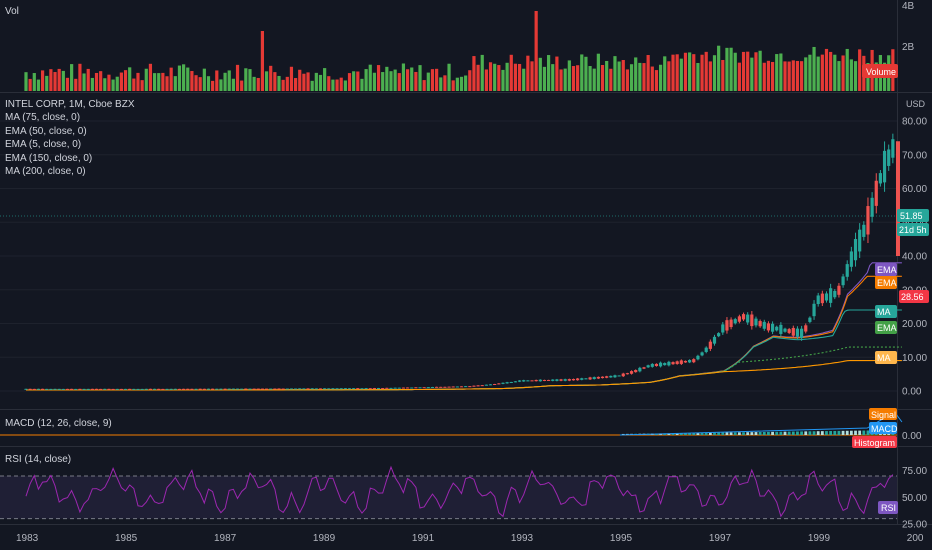  Describe the element at coordinates (914, 525) in the screenshot. I see `rsi-scale-label: 25.00` at that location.